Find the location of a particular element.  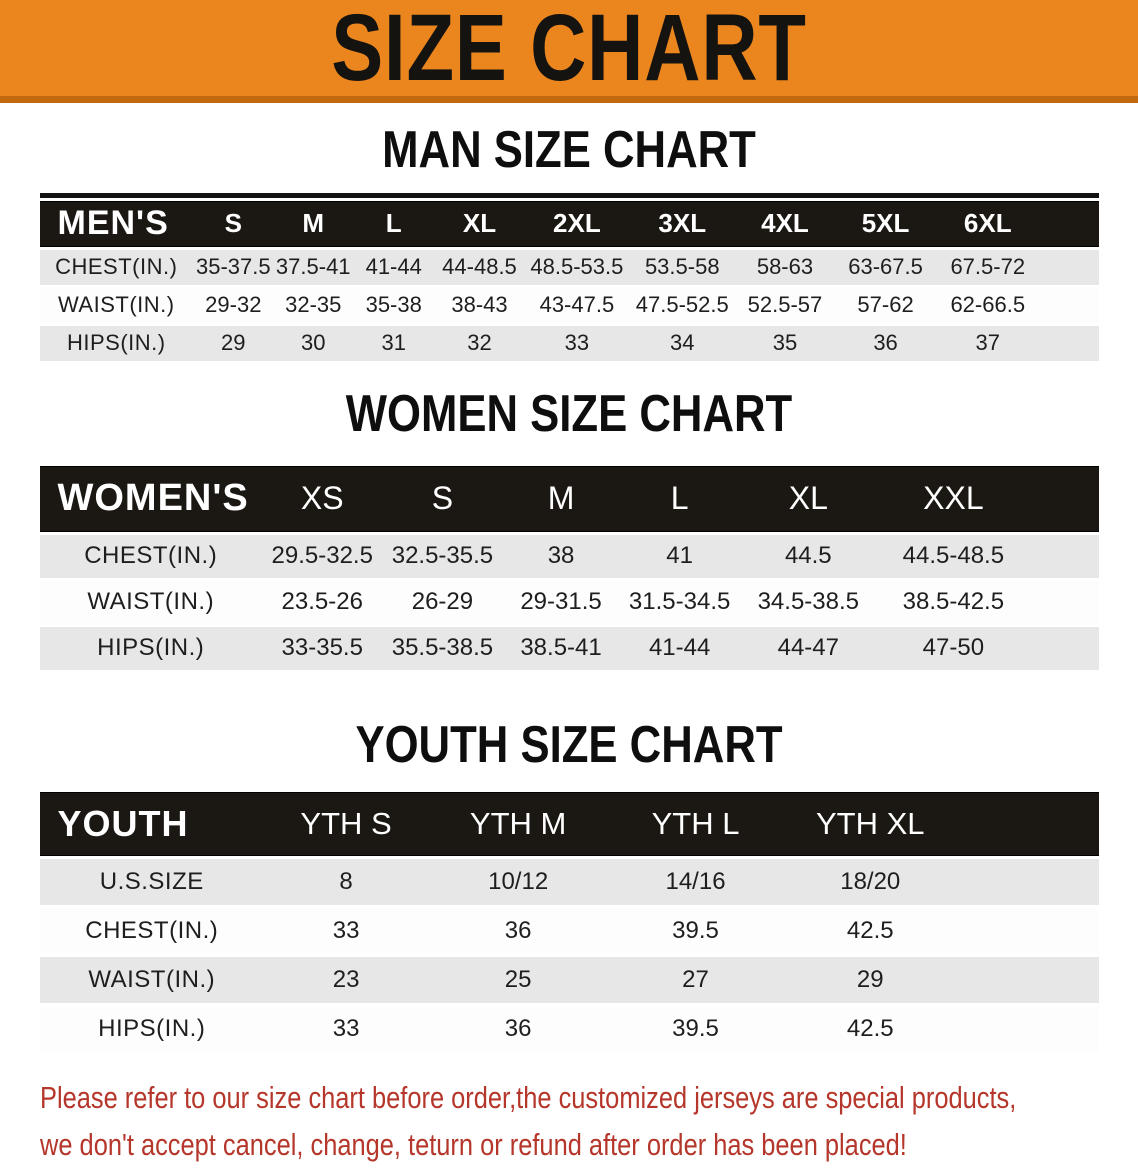

cell: 27 is located at coordinates (695, 979).